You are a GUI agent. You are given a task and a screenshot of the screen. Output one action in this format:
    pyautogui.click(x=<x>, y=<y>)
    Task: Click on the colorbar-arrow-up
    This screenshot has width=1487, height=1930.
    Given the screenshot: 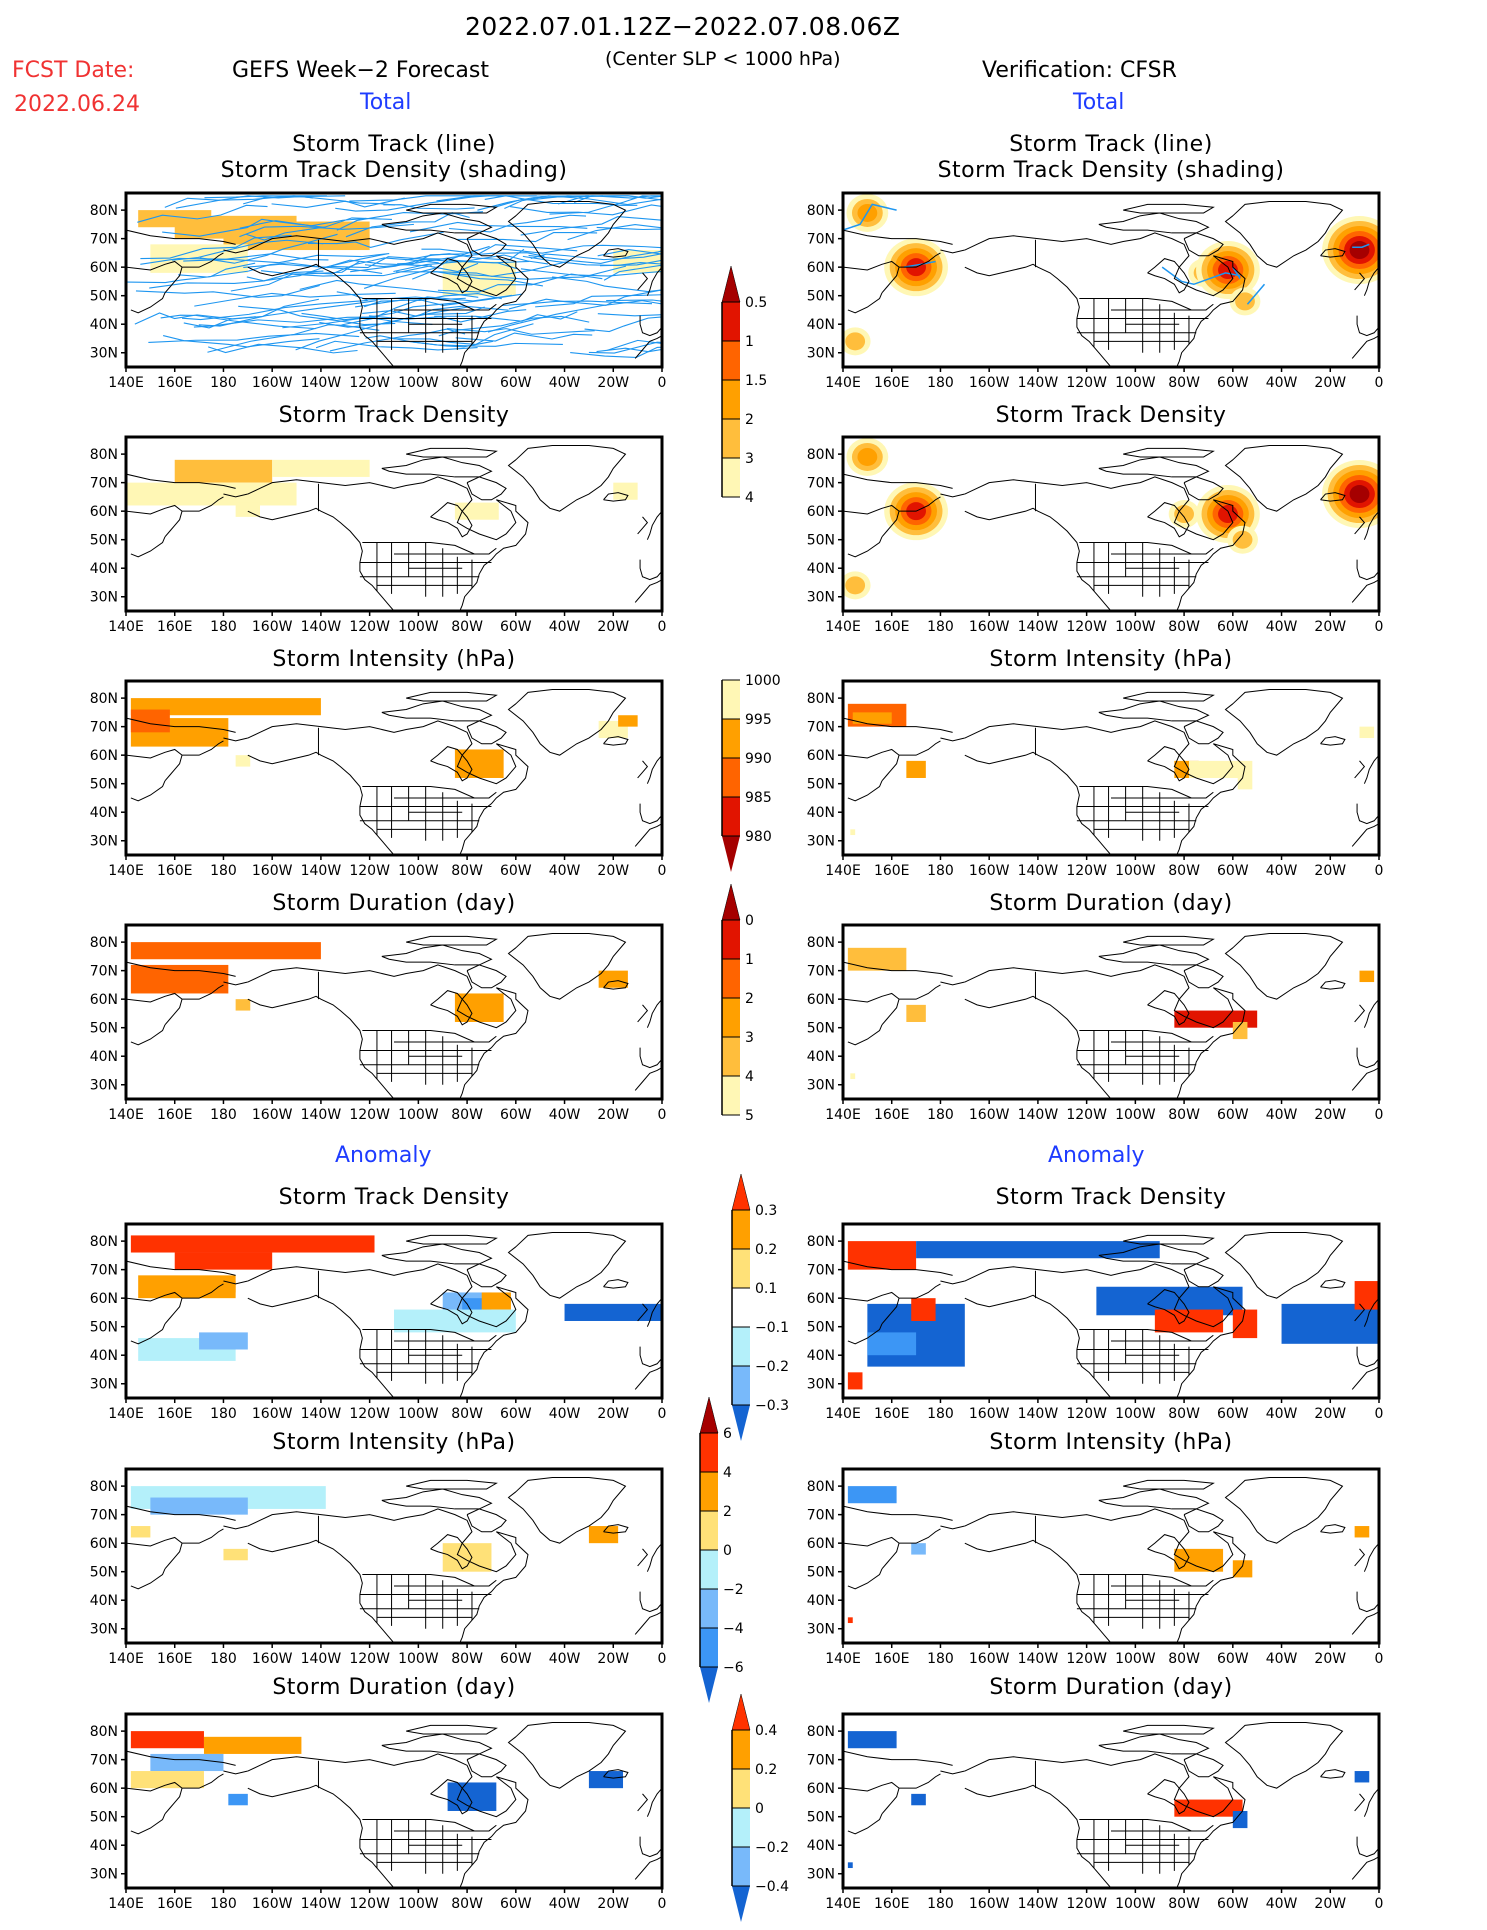 What is the action you would take?
    pyautogui.click(x=741, y=1192)
    